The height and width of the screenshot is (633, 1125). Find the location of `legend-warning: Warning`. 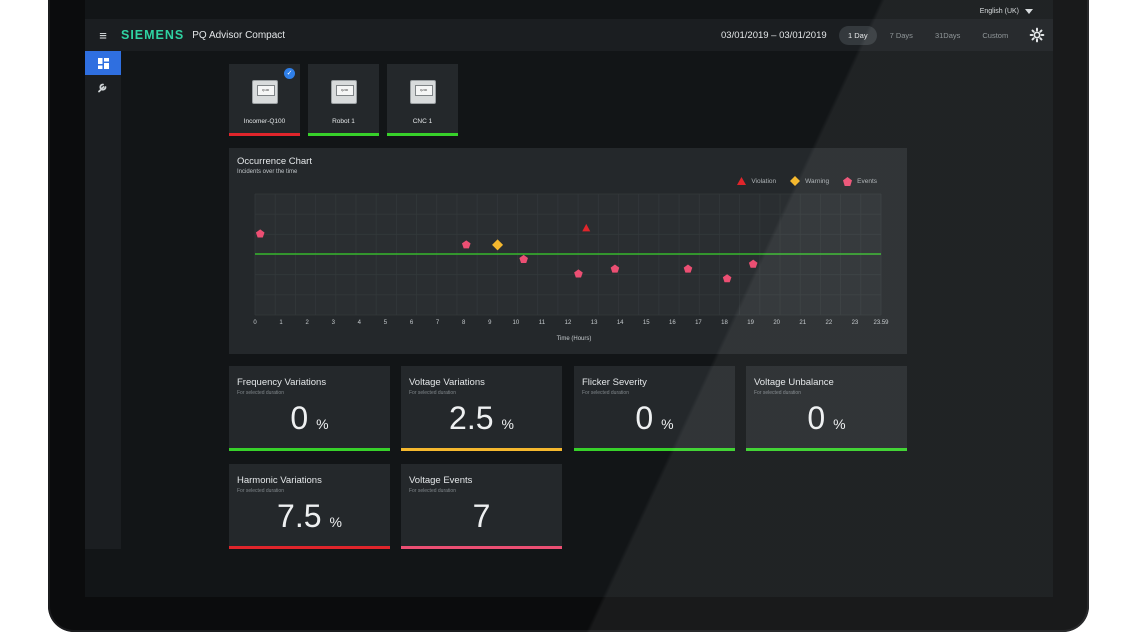

legend-warning: Warning is located at coordinates (809, 181).